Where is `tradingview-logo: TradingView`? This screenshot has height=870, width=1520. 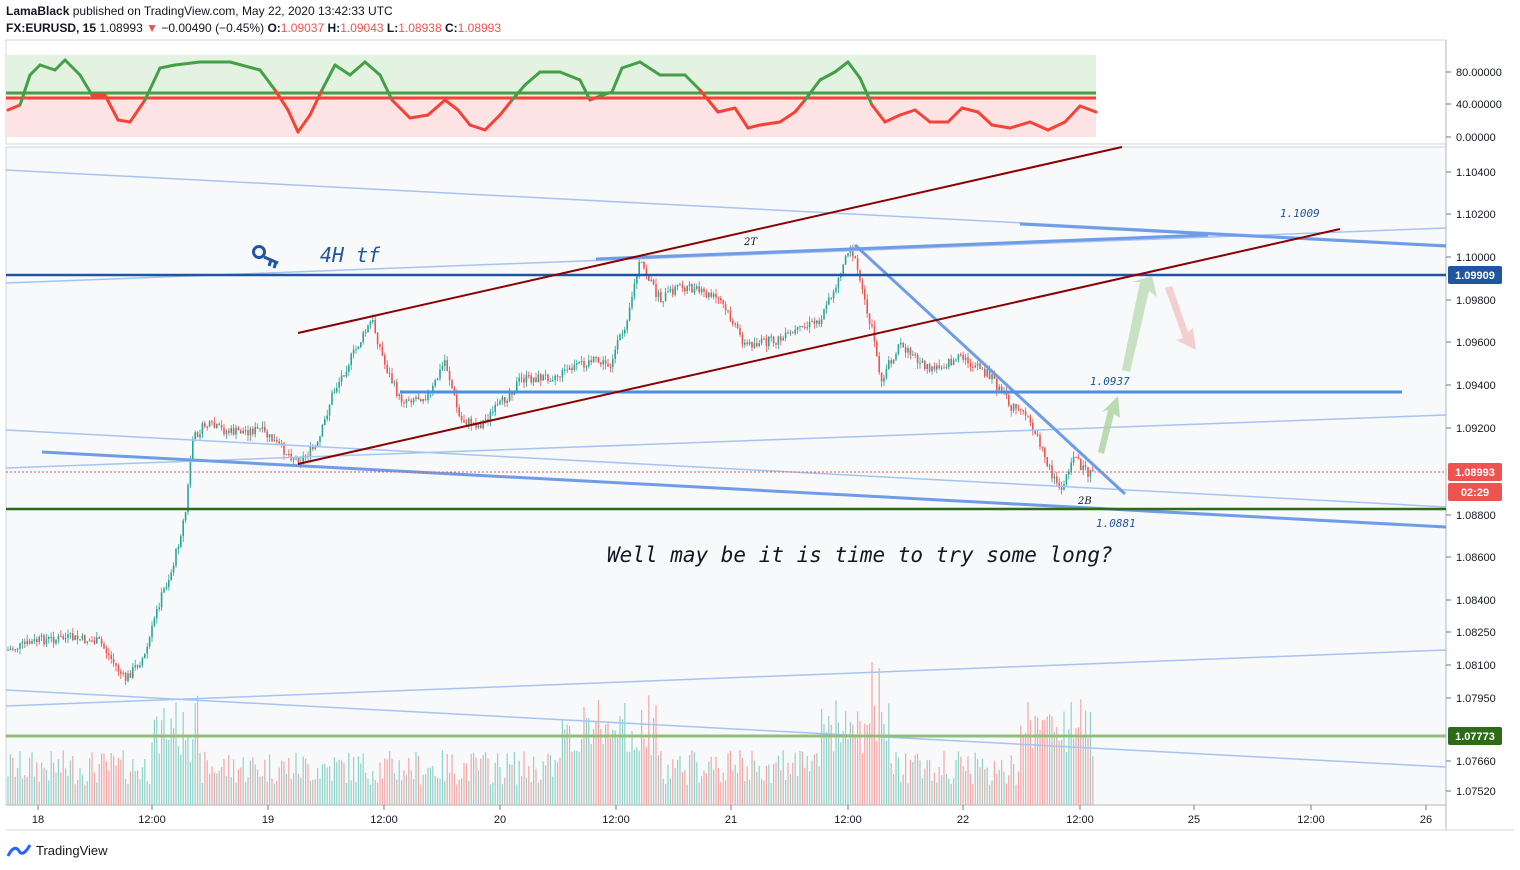 tradingview-logo: TradingView is located at coordinates (57, 850).